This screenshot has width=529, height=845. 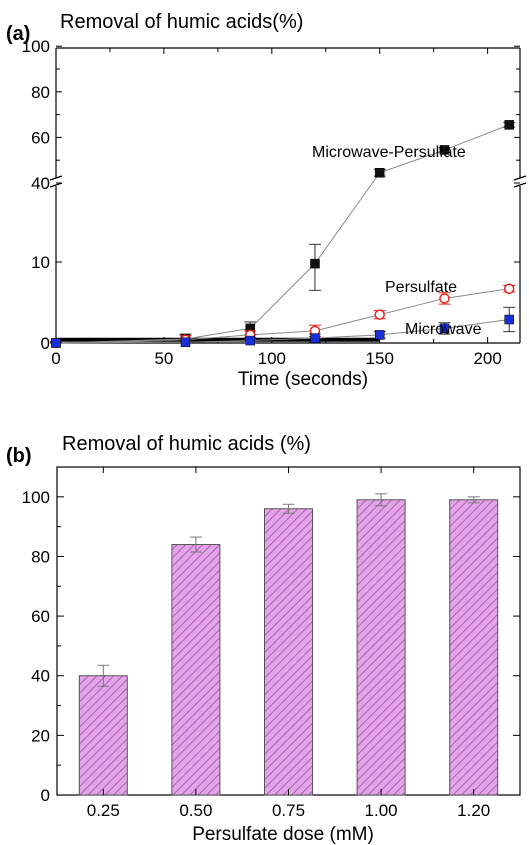 I want to click on x-tick-label: 150, so click(x=380, y=358).